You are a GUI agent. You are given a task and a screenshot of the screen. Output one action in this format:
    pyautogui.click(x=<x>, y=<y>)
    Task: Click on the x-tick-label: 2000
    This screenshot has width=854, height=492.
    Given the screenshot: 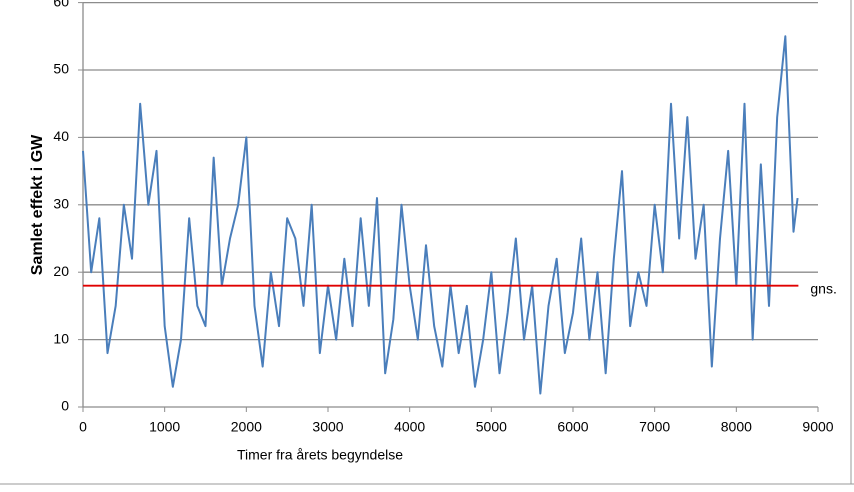 What is the action you would take?
    pyautogui.click(x=246, y=427)
    